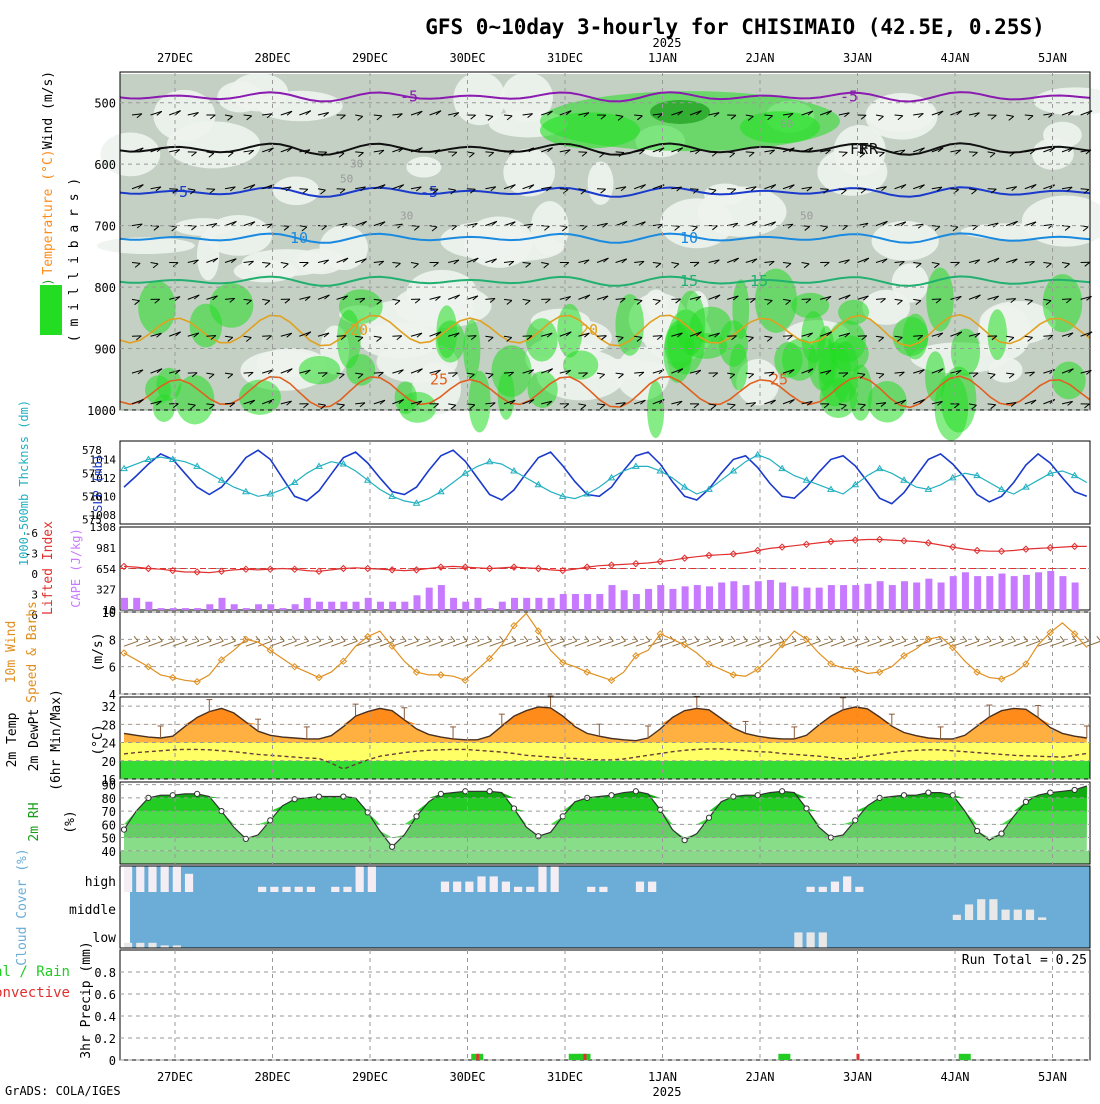 The height and width of the screenshot is (1104, 1100). Describe the element at coordinates (689, 238) in the screenshot. I see `isotherm-label: 10` at that location.